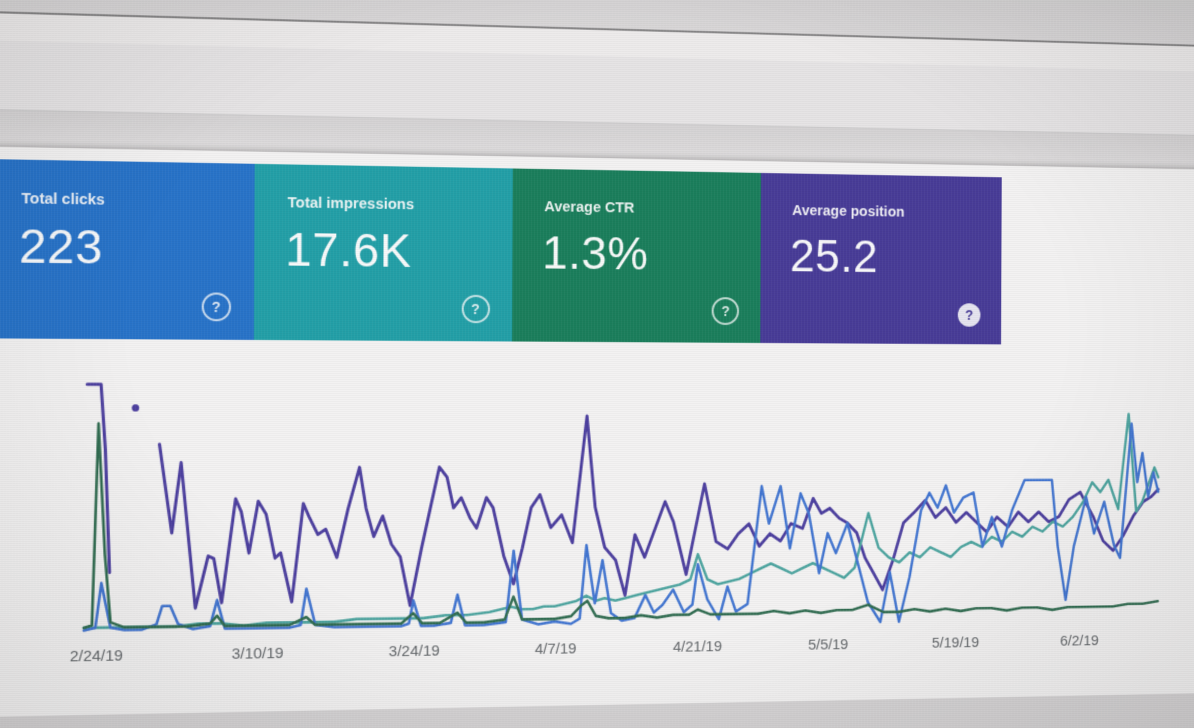 The width and height of the screenshot is (1194, 728). Describe the element at coordinates (834, 255) in the screenshot. I see `metric-card-value: 25.2` at that location.